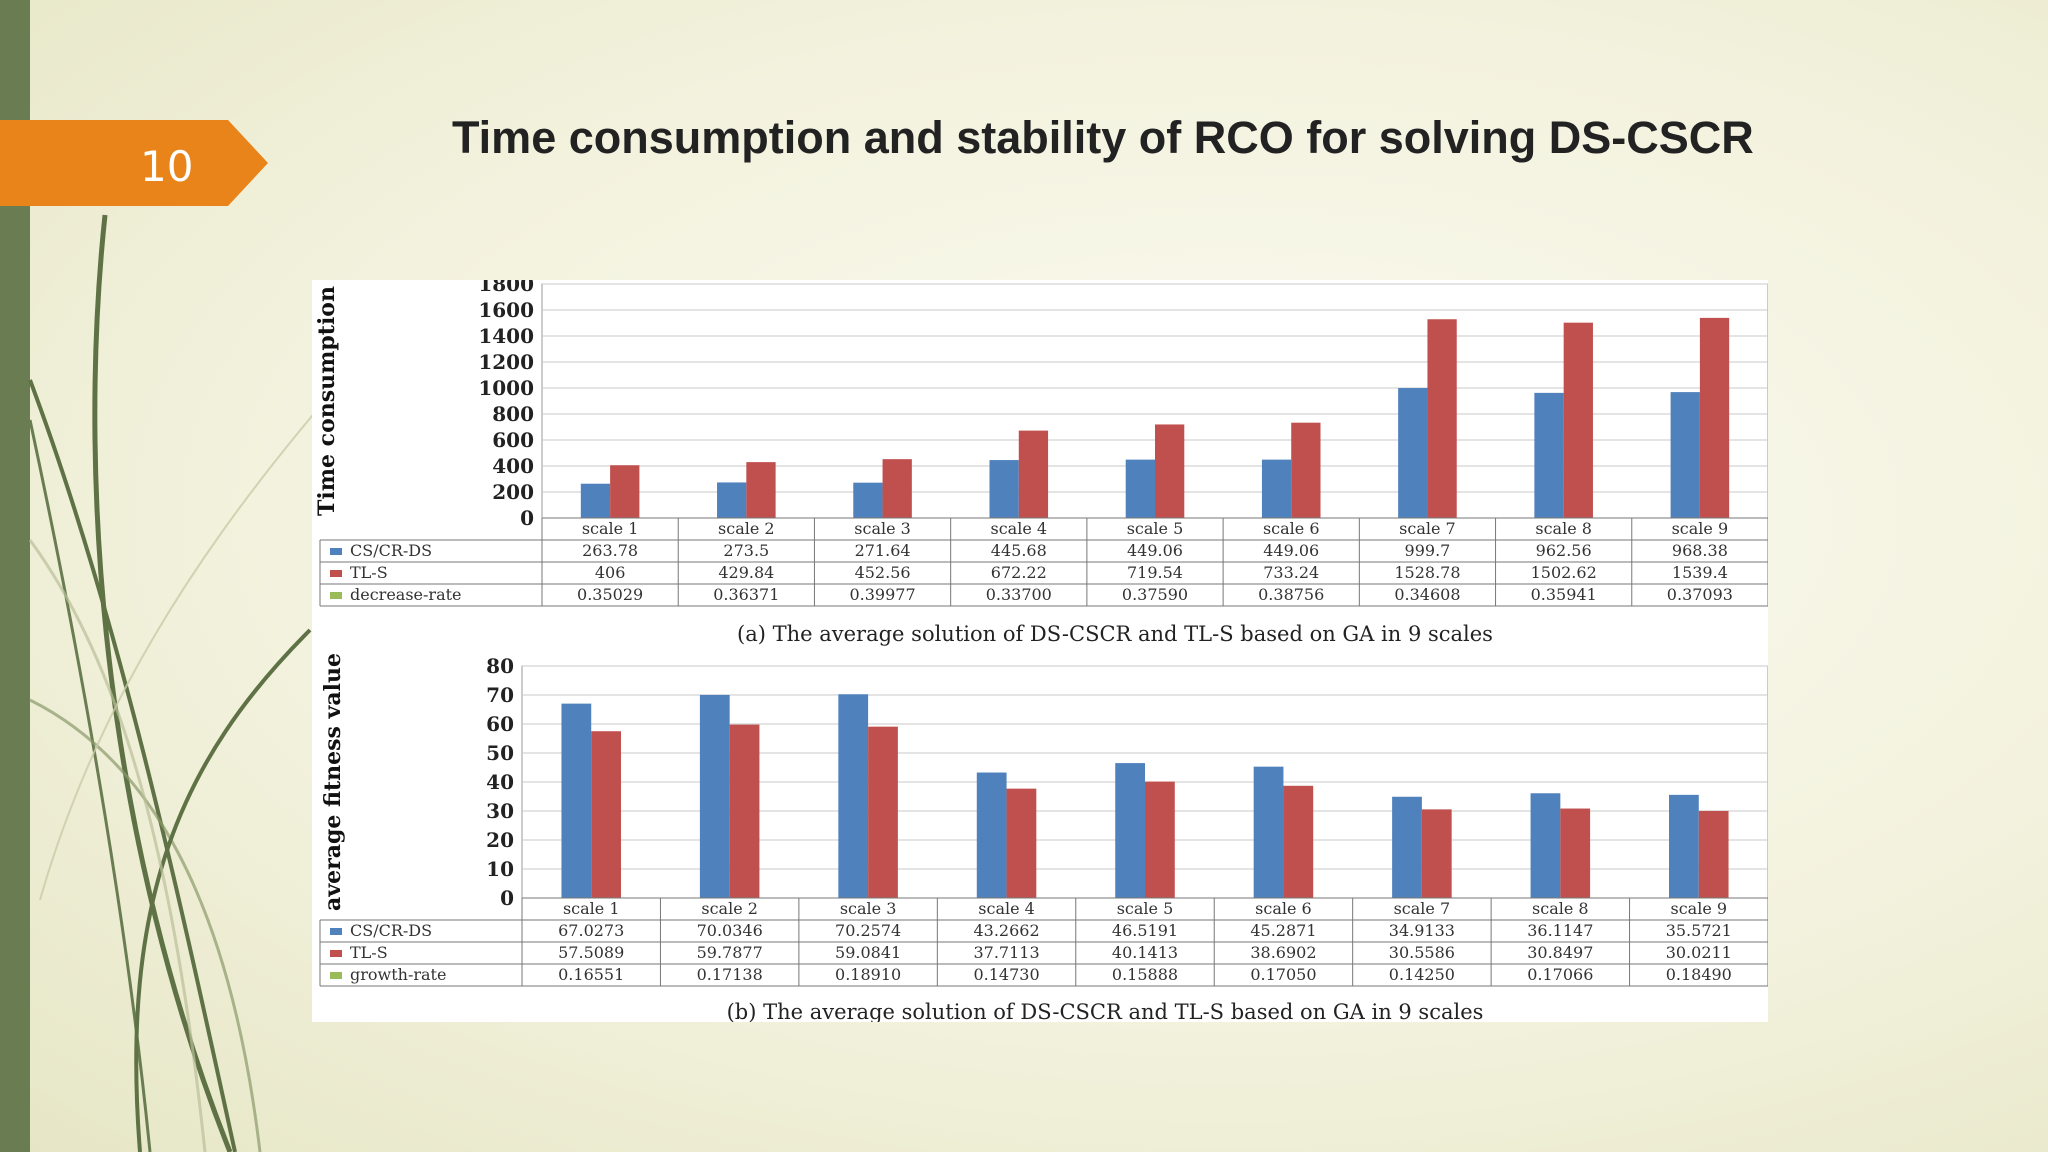 The image size is (2048, 1152). I want to click on category-label: scale 7, so click(1422, 908).